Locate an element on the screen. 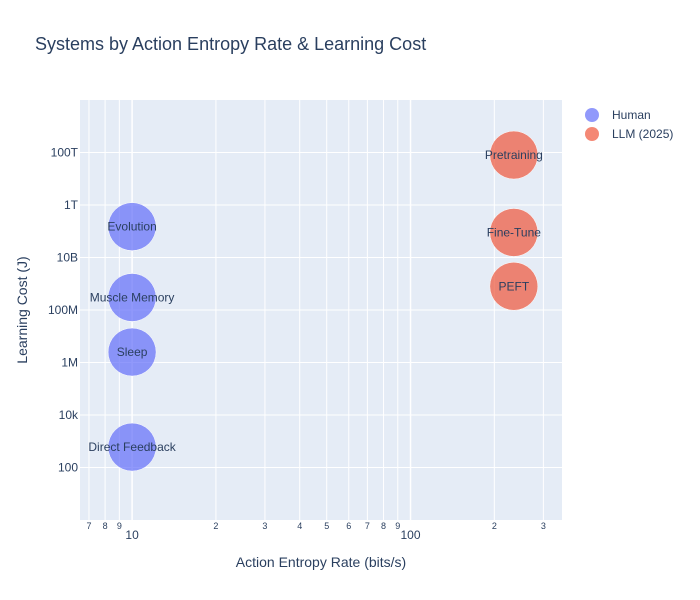 This screenshot has height=600, width=700. y-axis-ticks: 100 10k 1M 100M 10B 1T 100T is located at coordinates (63, 310).